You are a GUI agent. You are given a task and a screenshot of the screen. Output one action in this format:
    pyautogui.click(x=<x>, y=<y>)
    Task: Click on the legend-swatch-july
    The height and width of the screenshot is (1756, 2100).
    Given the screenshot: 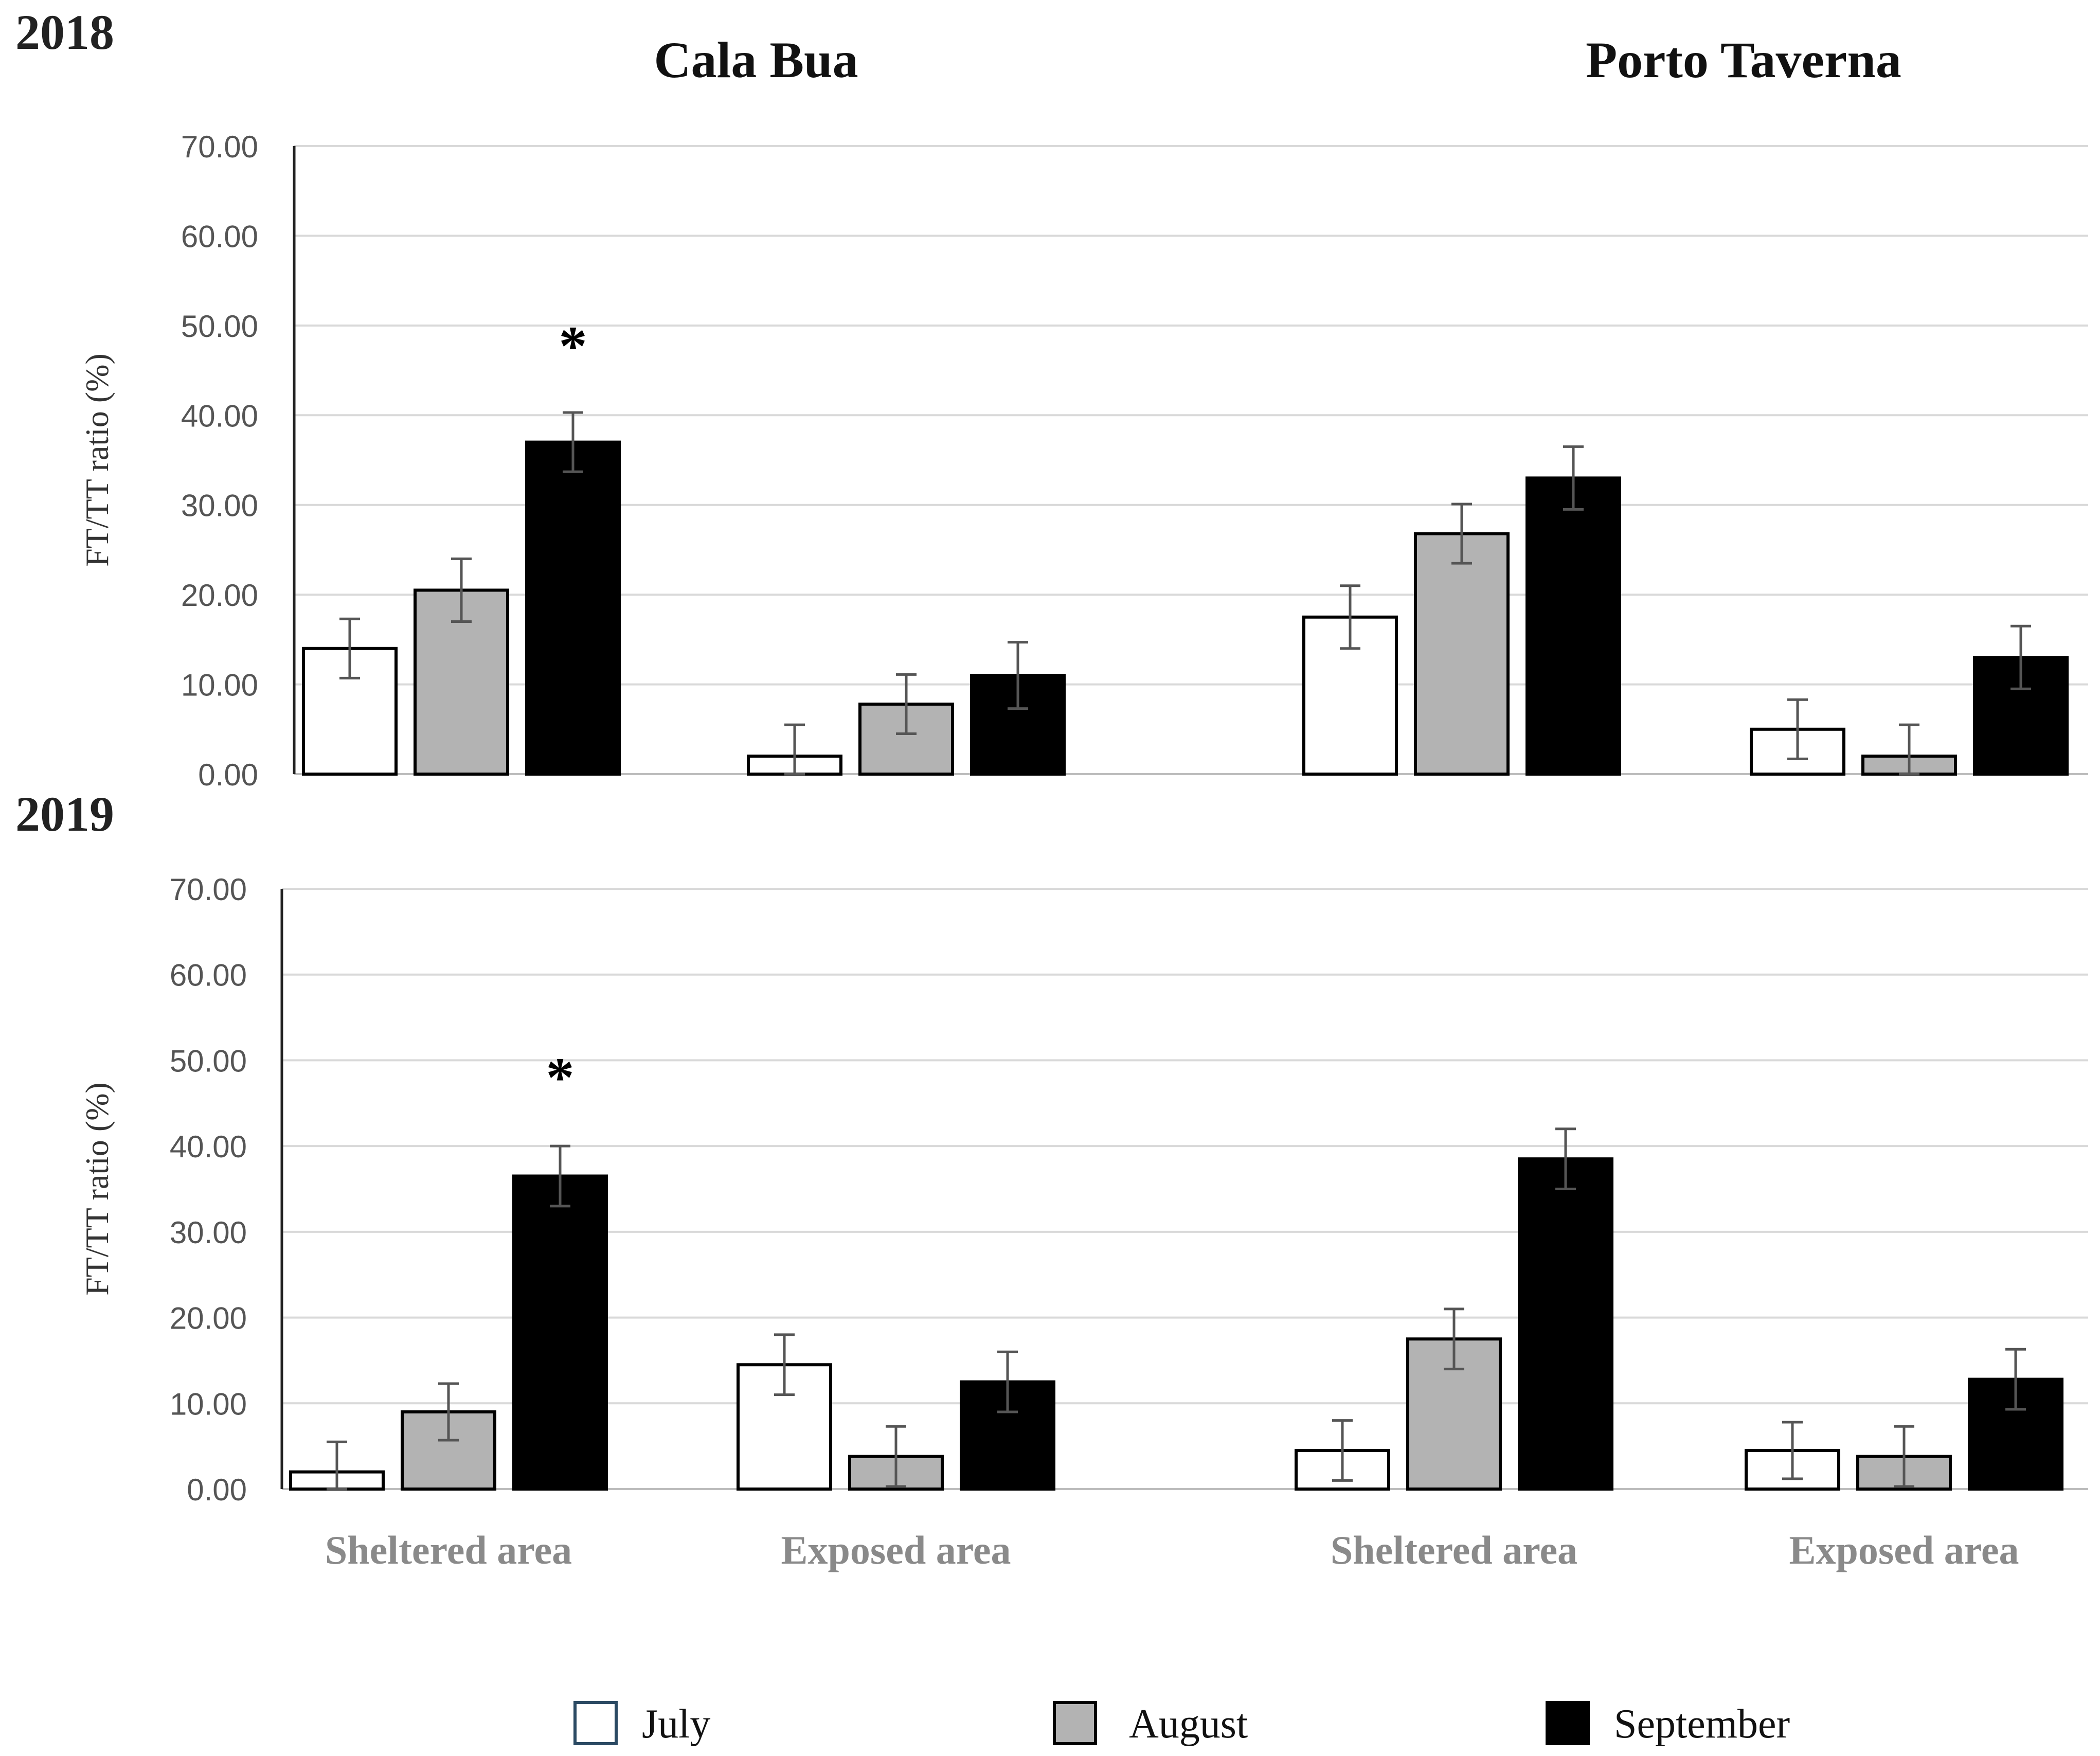 What is the action you would take?
    pyautogui.click(x=596, y=1723)
    